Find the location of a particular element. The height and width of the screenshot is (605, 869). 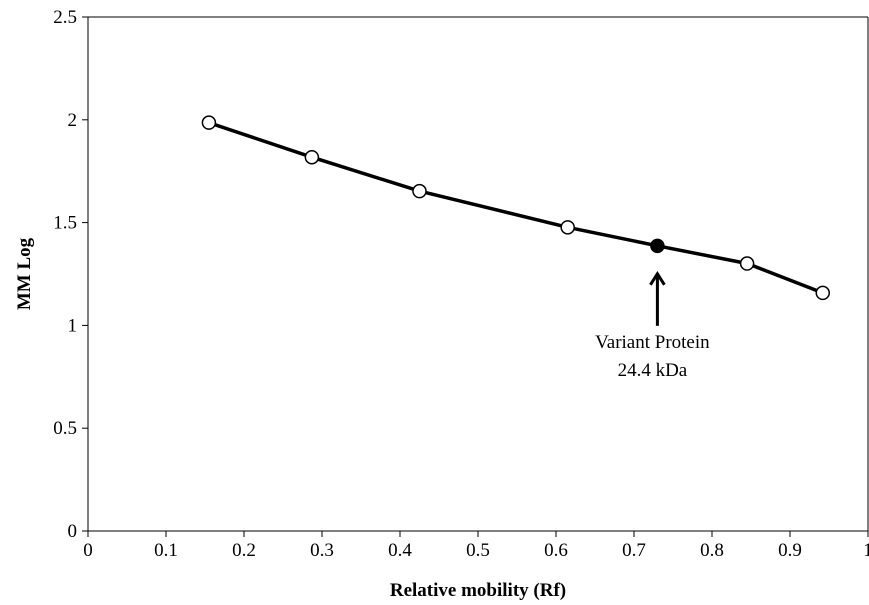

x-tick-label: 0 is located at coordinates (88, 550).